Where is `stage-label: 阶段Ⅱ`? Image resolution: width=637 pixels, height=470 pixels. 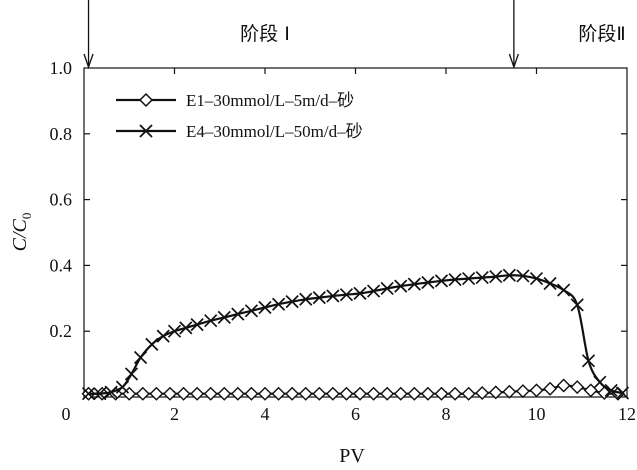
stage-label: 阶段Ⅱ is located at coordinates (601, 34).